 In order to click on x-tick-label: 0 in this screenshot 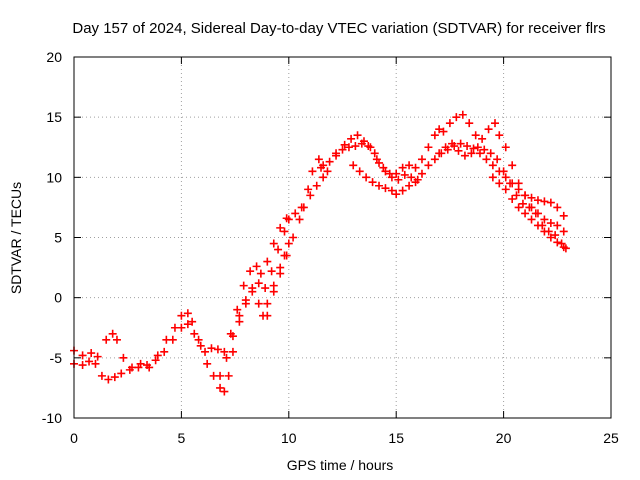, I will do `click(74, 438)`.